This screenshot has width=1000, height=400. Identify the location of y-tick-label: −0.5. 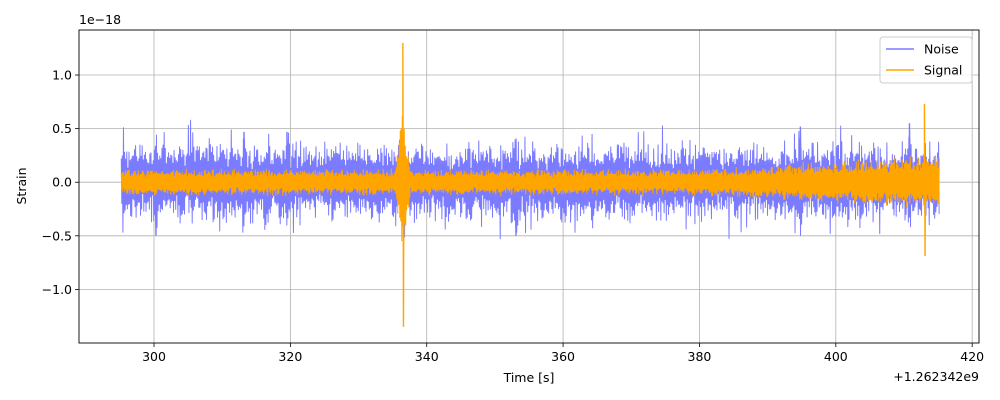
(57, 235).